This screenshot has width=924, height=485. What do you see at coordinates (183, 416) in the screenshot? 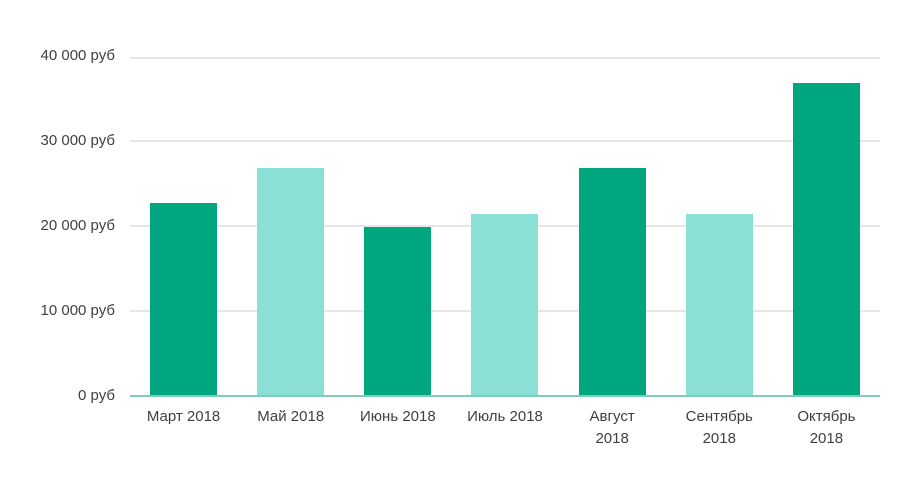
I see `x-tick-label-line: Март 2018` at bounding box center [183, 416].